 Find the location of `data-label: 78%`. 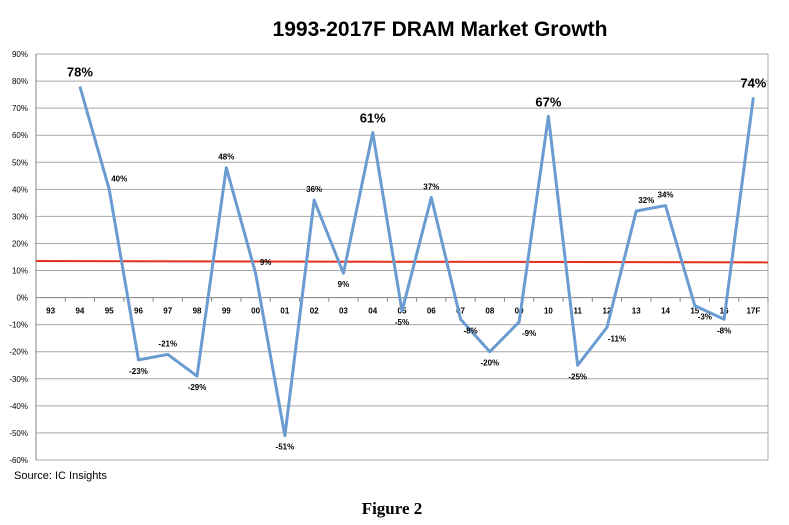

data-label: 78% is located at coordinates (80, 71).